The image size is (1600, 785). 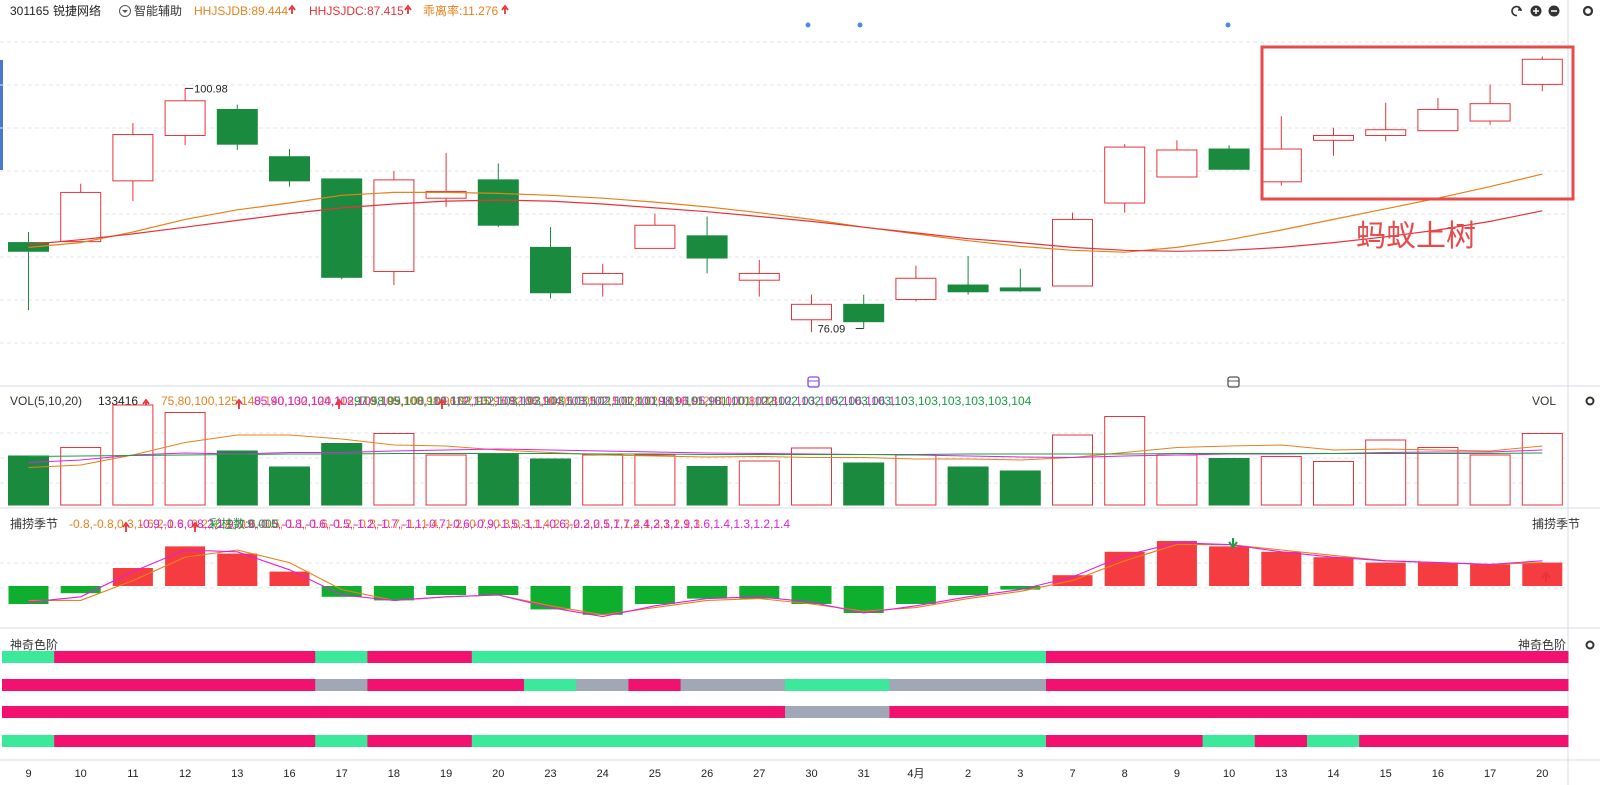 What do you see at coordinates (1588, 11) in the screenshot?
I see `settings-button` at bounding box center [1588, 11].